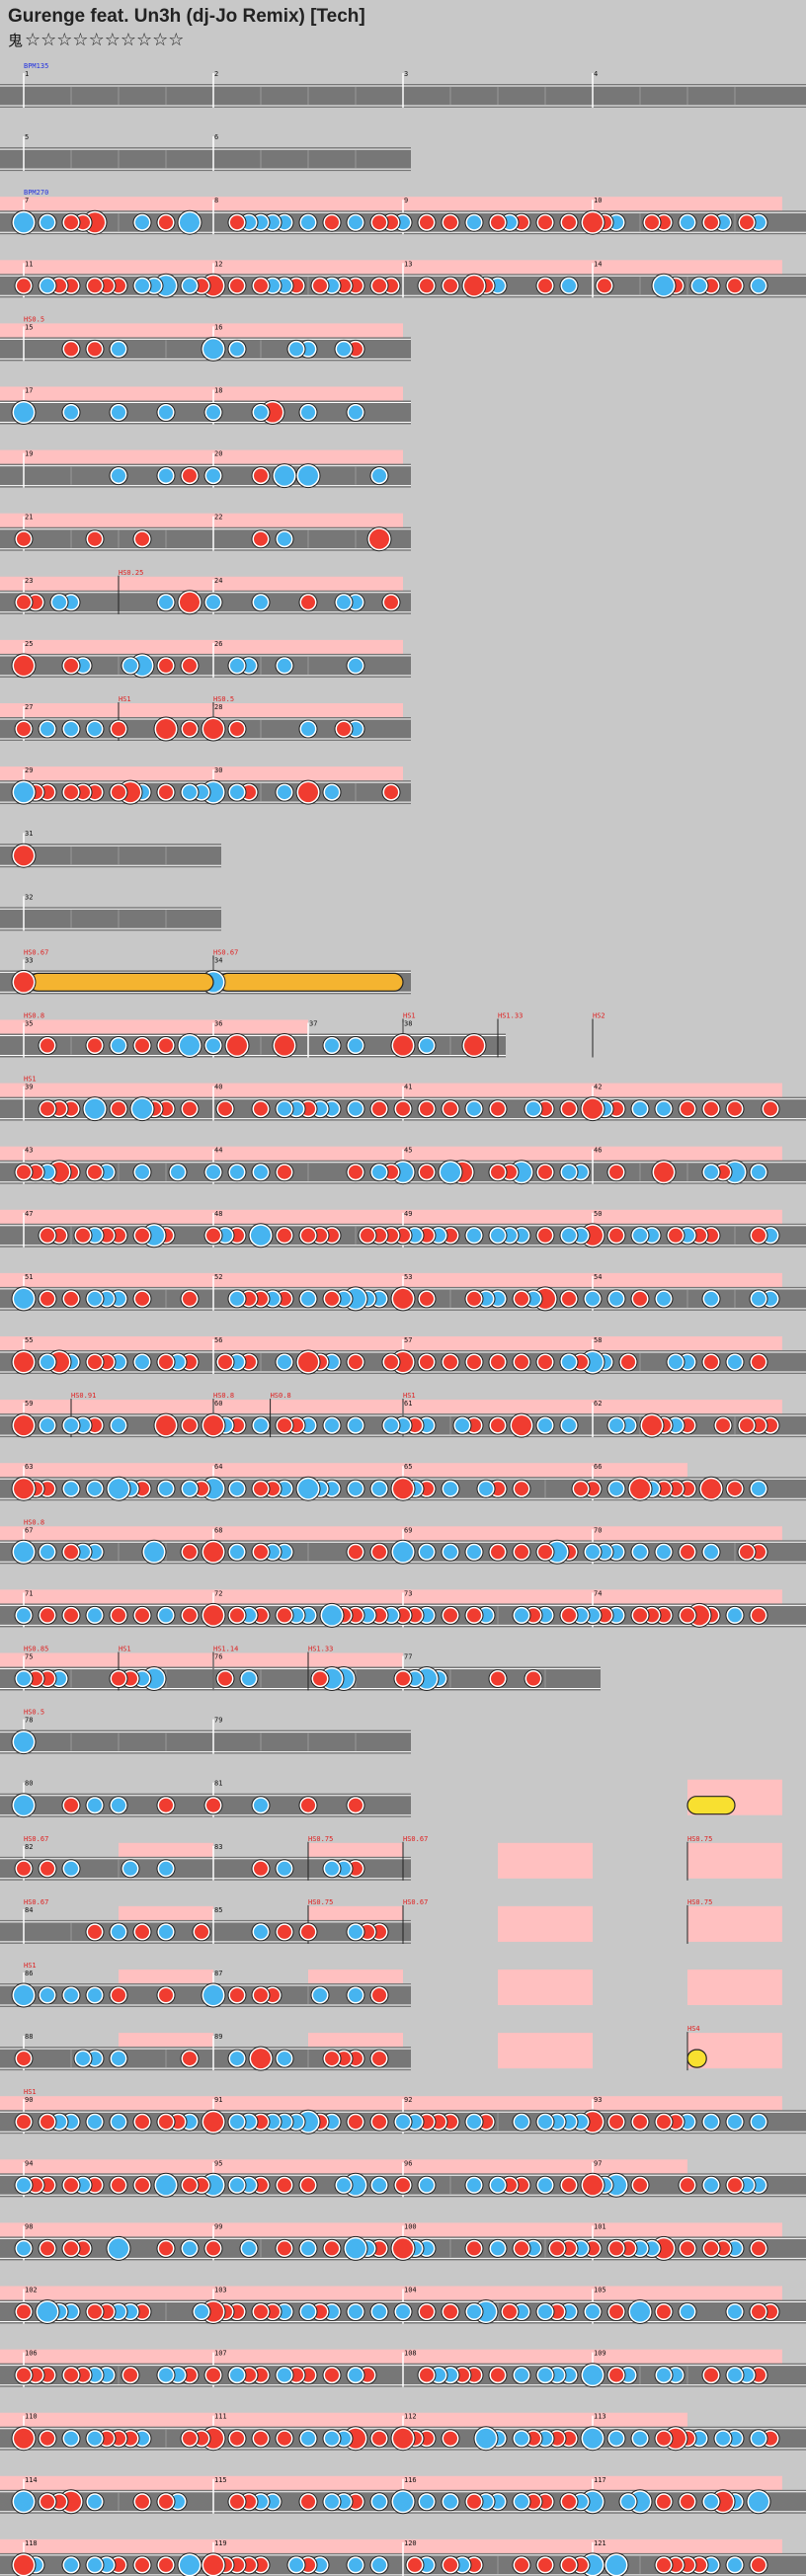  What do you see at coordinates (408, 1277) in the screenshot?
I see `measure-number: 53` at bounding box center [408, 1277].